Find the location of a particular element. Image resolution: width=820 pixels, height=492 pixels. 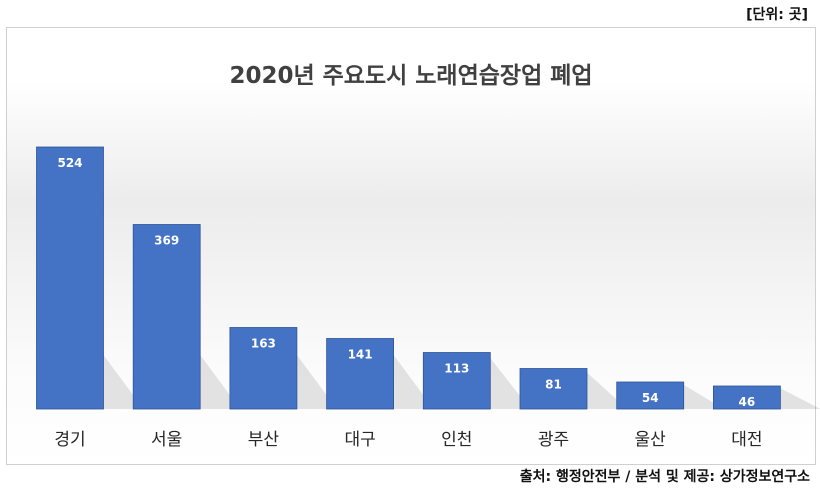

data-label: 54 is located at coordinates (650, 398).